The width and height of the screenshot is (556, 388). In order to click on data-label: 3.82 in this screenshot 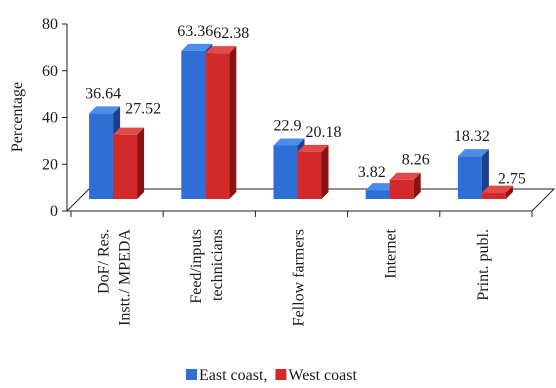, I will do `click(372, 172)`.